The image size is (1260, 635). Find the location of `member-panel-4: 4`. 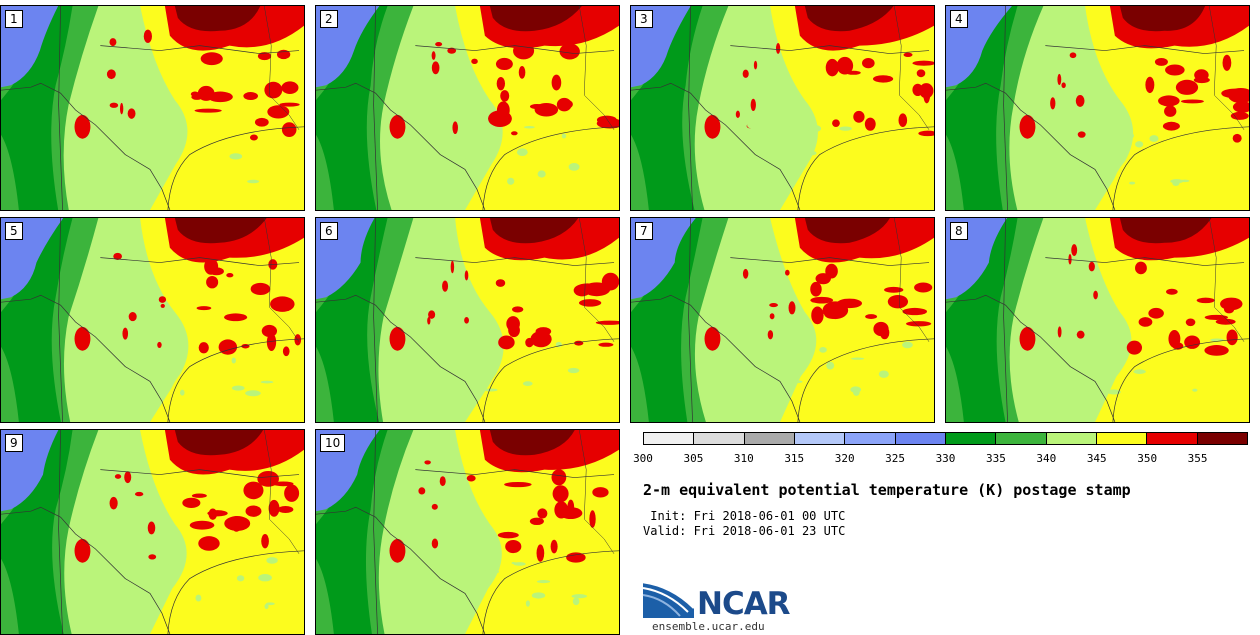

member-panel-4: 4 is located at coordinates (1097, 108).